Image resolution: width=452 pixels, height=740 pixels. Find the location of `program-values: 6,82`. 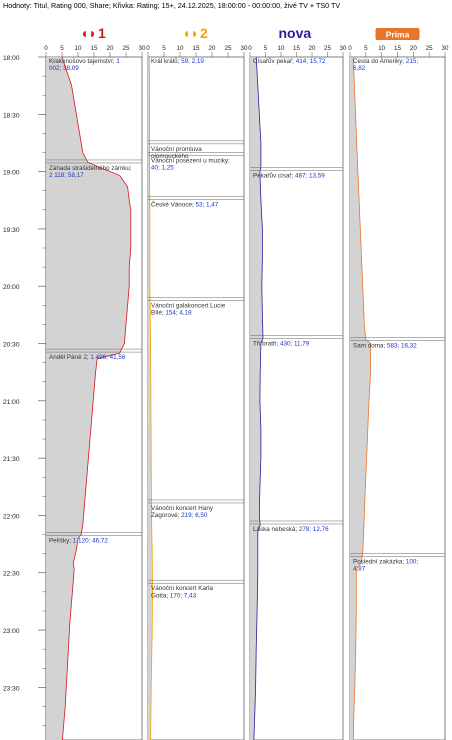

program-values: 6,82 is located at coordinates (359, 68).